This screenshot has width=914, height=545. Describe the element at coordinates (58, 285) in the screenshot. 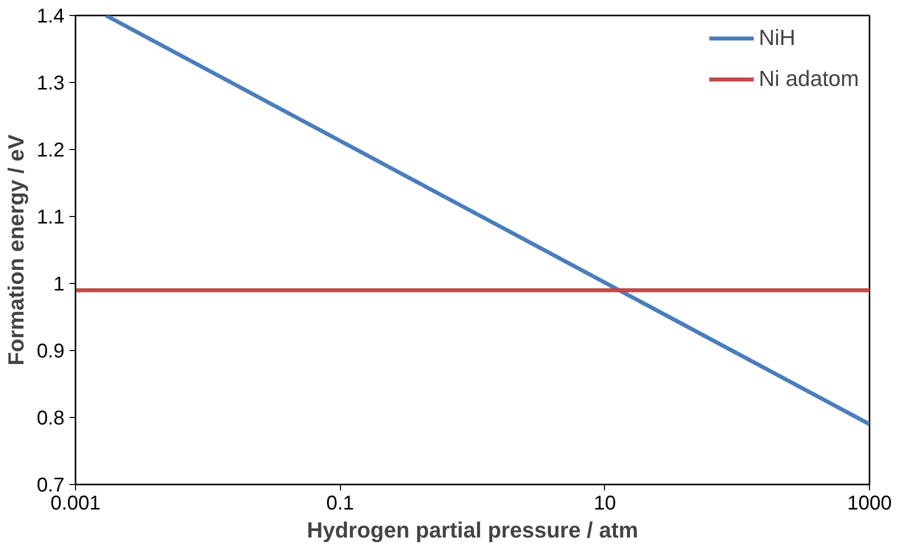

I see `y-tick-label: 1` at that location.